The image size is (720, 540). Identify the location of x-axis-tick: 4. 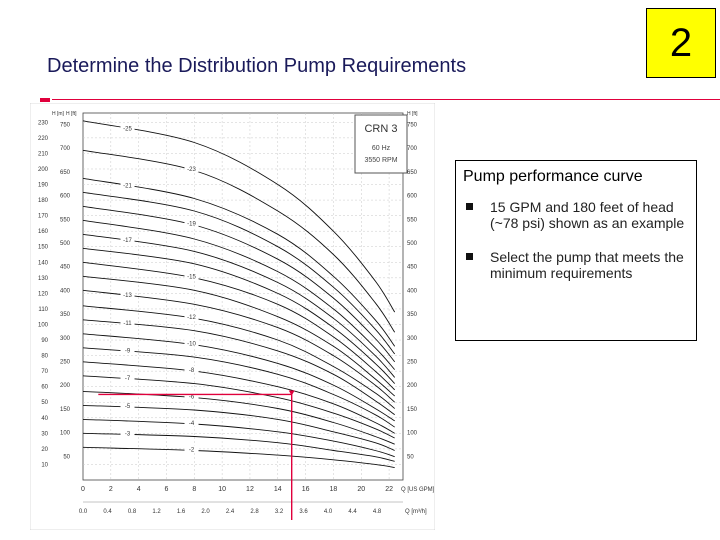
(139, 489).